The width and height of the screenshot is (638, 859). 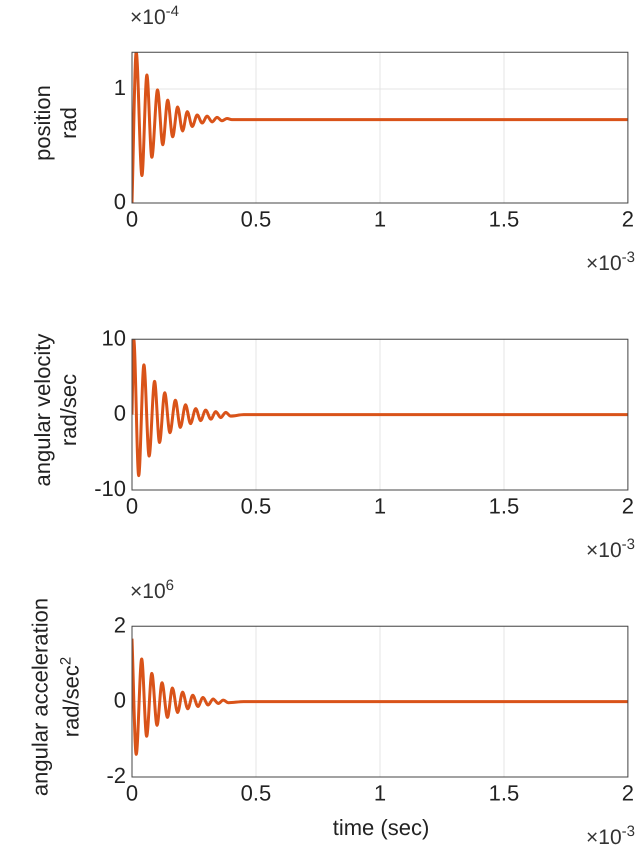 I want to click on y-axis-title: angular velocity rad/sec, so click(x=56, y=410).